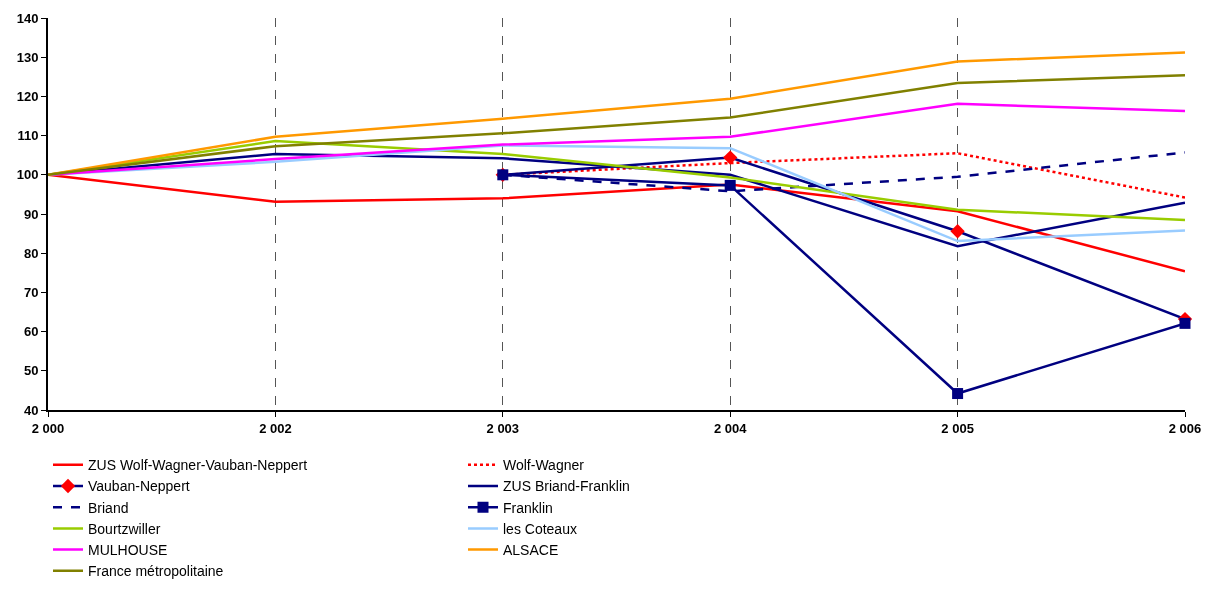 The image size is (1213, 599). Describe the element at coordinates (31, 410) in the screenshot. I see `y-tick-label: 40` at that location.